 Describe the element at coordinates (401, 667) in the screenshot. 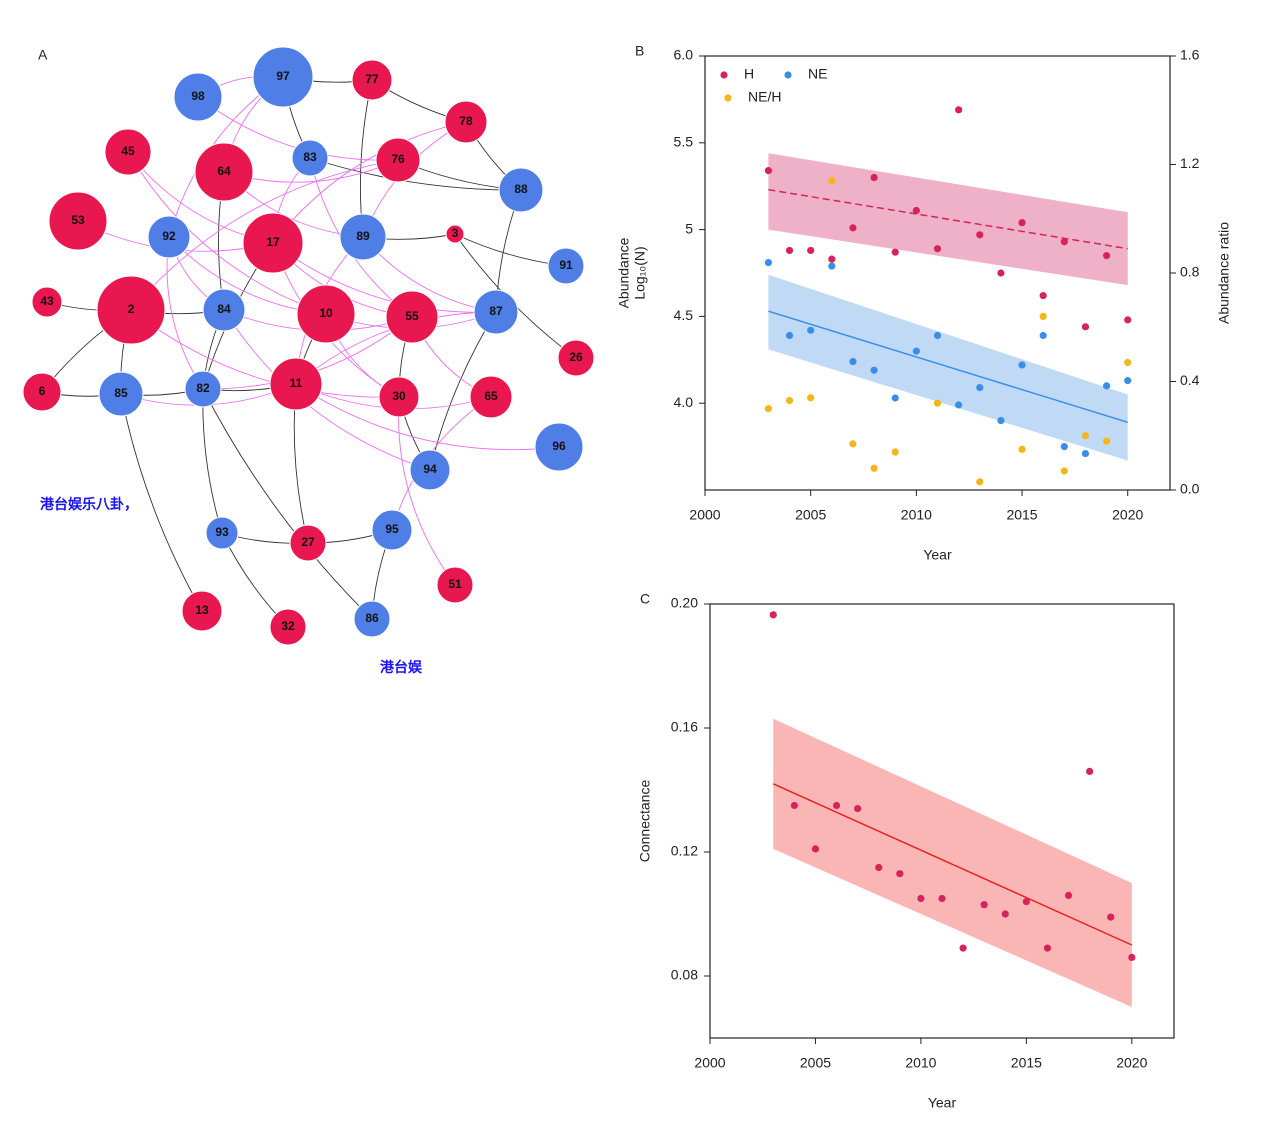

I see `overlay-text: 港台娱` at that location.